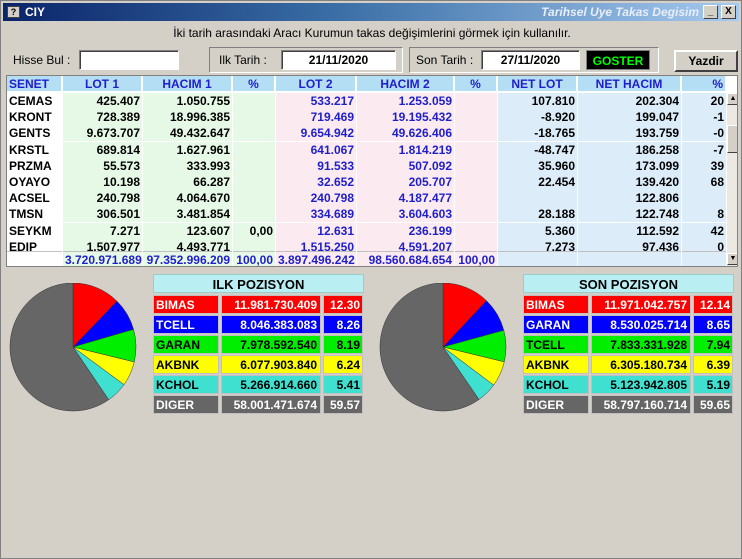  I want to click on table-cell: 533.217, so click(316, 101).